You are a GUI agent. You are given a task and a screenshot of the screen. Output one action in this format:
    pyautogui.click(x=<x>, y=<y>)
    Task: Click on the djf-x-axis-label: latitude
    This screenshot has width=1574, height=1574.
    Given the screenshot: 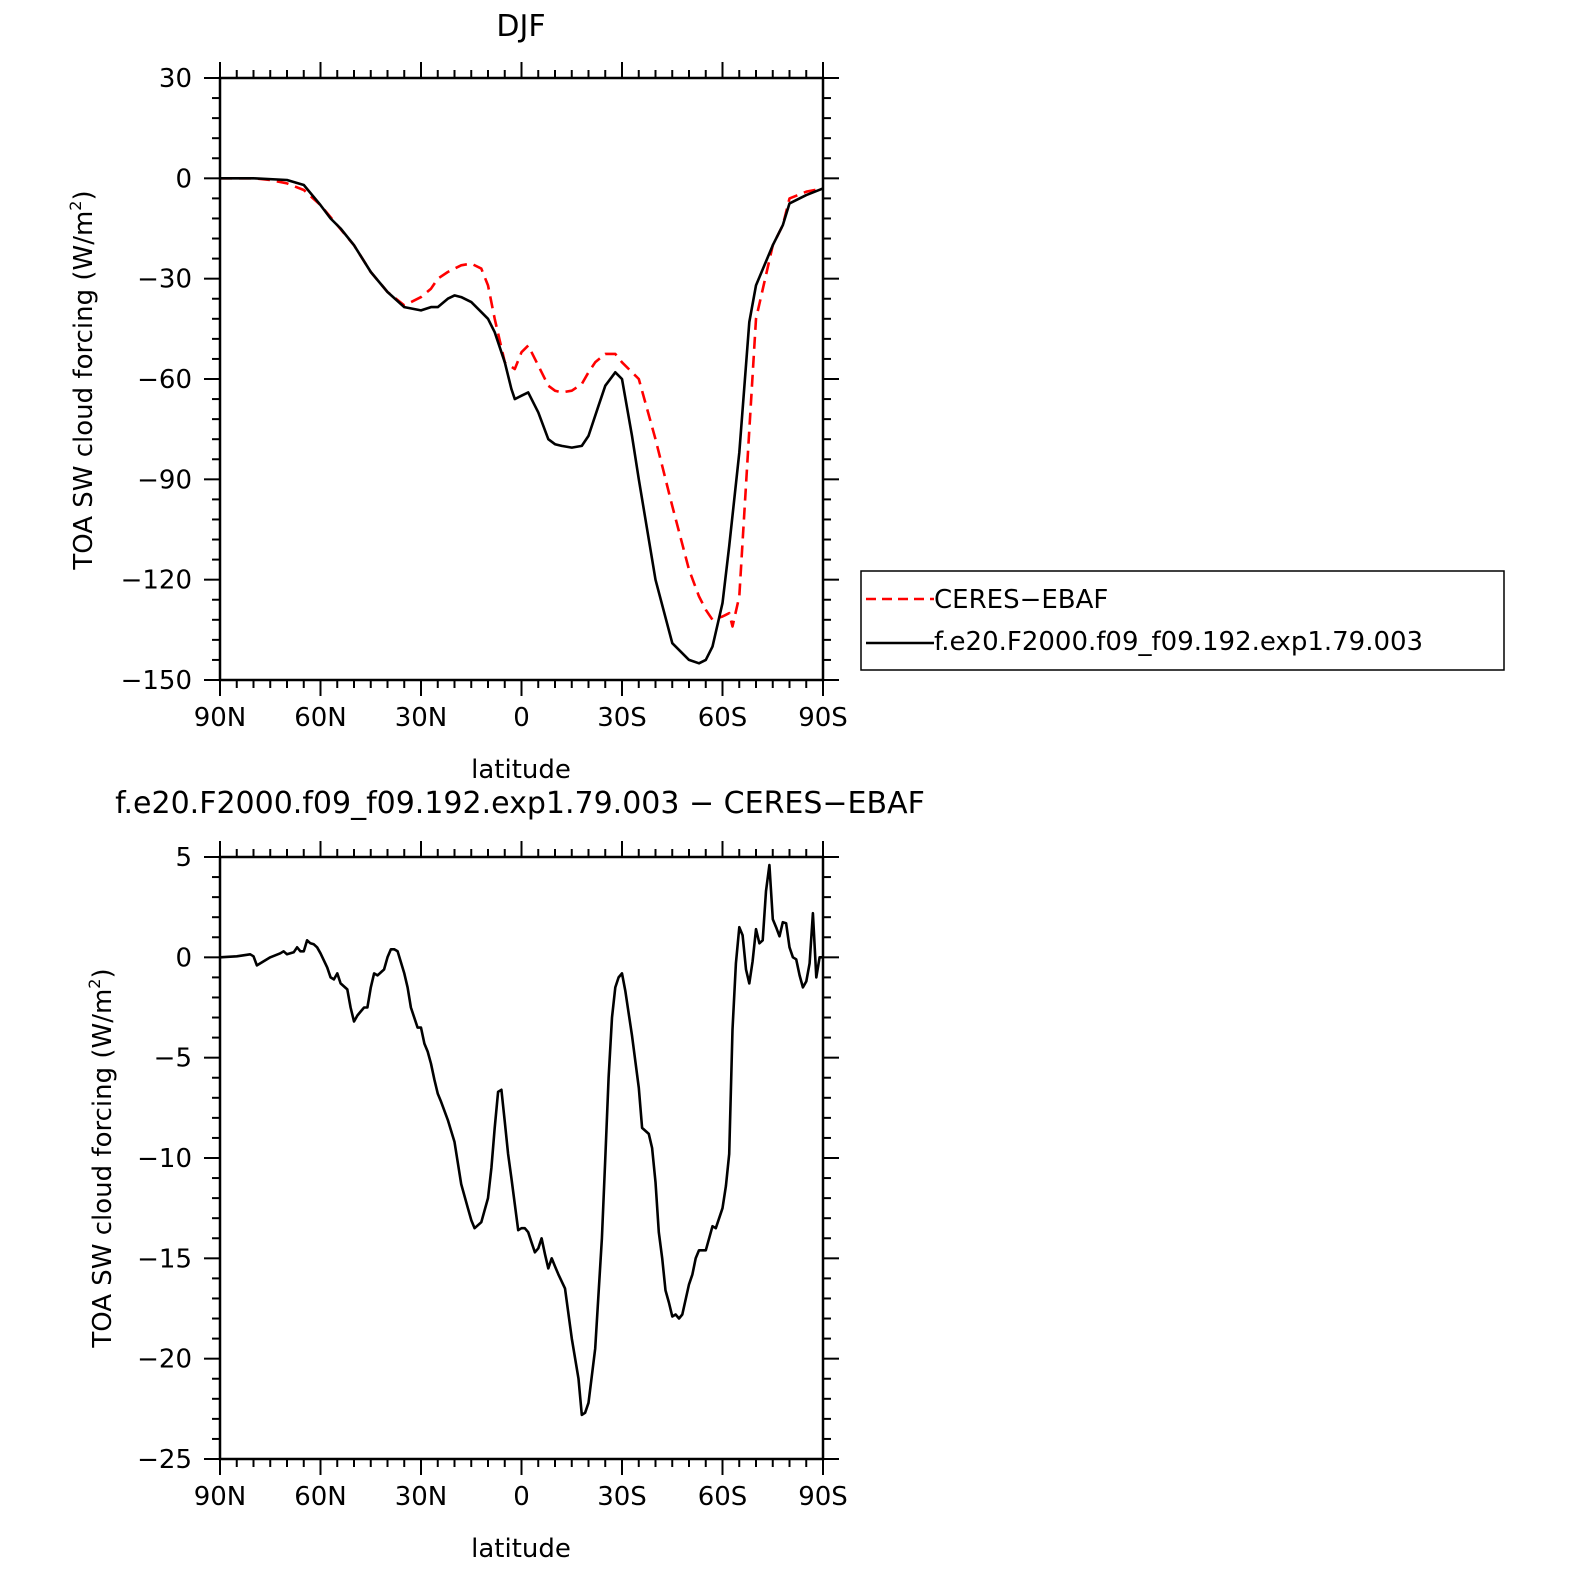 What is the action you would take?
    pyautogui.click(x=521, y=770)
    